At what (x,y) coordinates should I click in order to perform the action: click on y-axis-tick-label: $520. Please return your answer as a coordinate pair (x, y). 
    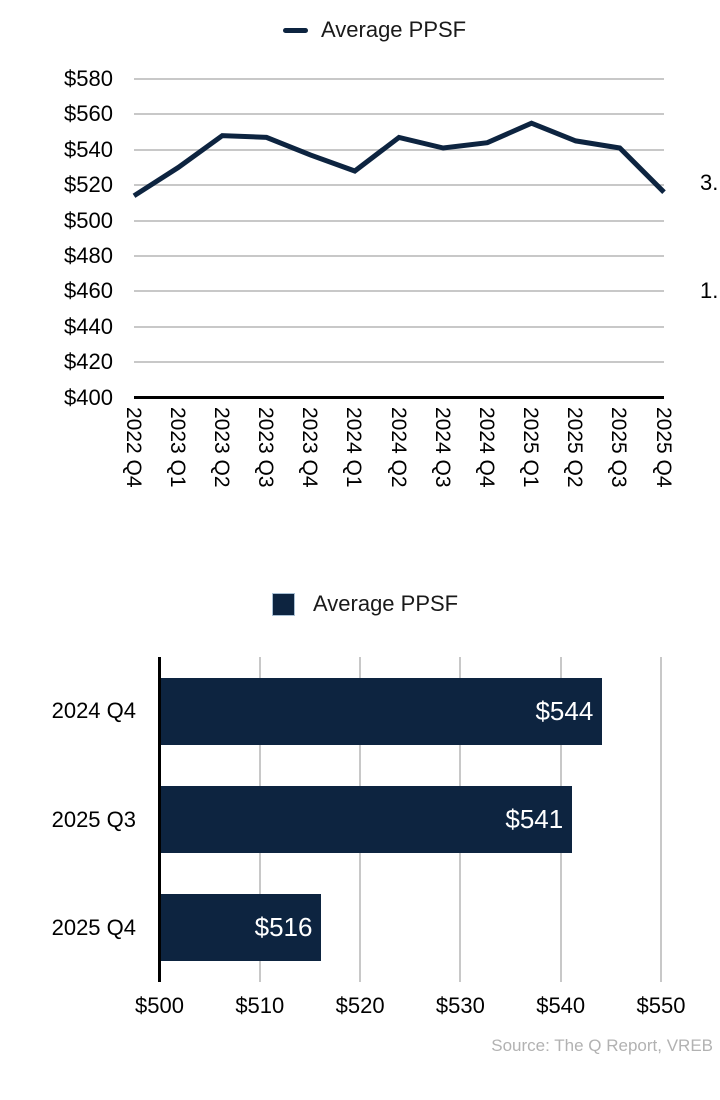
    Looking at the image, I should click on (88, 185).